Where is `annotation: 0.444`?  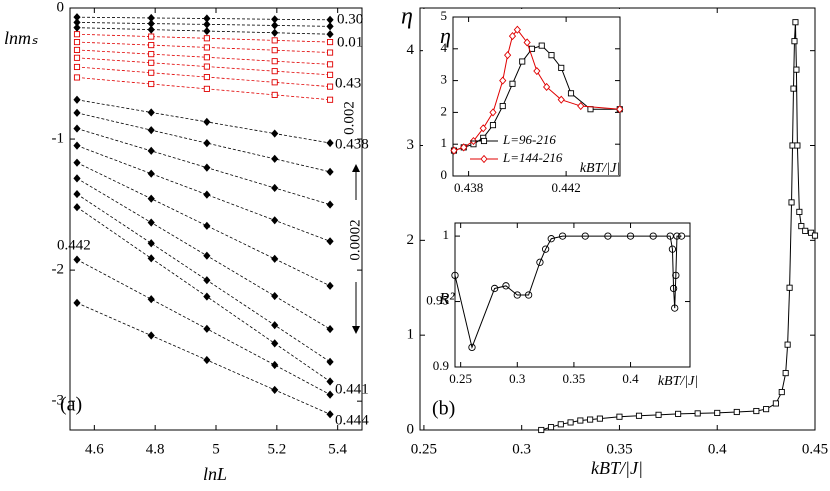 annotation: 0.444 is located at coordinates (352, 420).